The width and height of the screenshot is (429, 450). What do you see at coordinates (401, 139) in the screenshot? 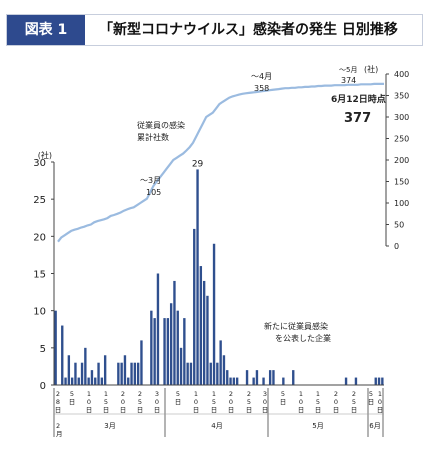
I see `right-axis-tick-label: 250` at bounding box center [401, 139].